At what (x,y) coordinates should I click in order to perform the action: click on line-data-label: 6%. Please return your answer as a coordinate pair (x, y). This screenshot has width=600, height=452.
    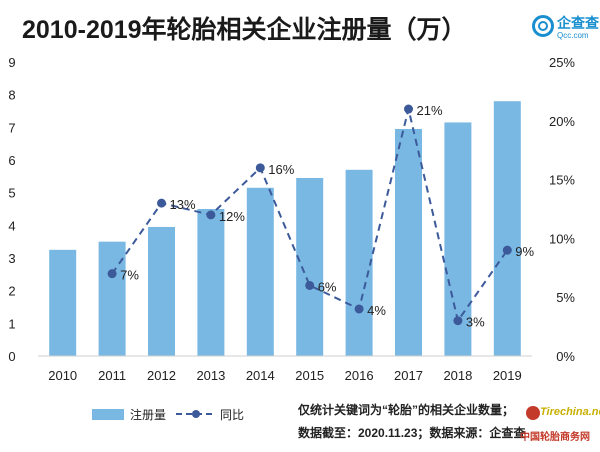
    Looking at the image, I should click on (327, 286).